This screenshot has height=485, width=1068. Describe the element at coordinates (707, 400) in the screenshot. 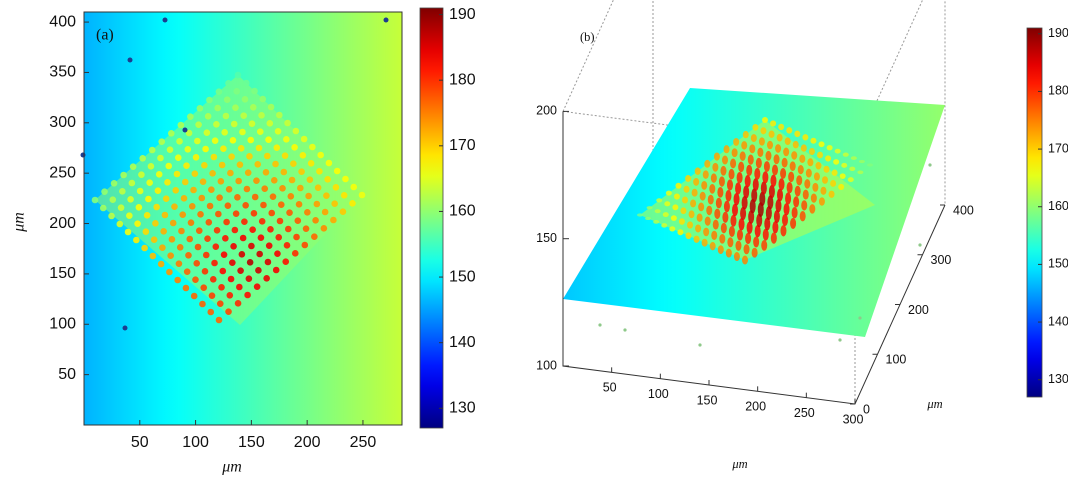

I see `x-tick-label: 150` at that location.